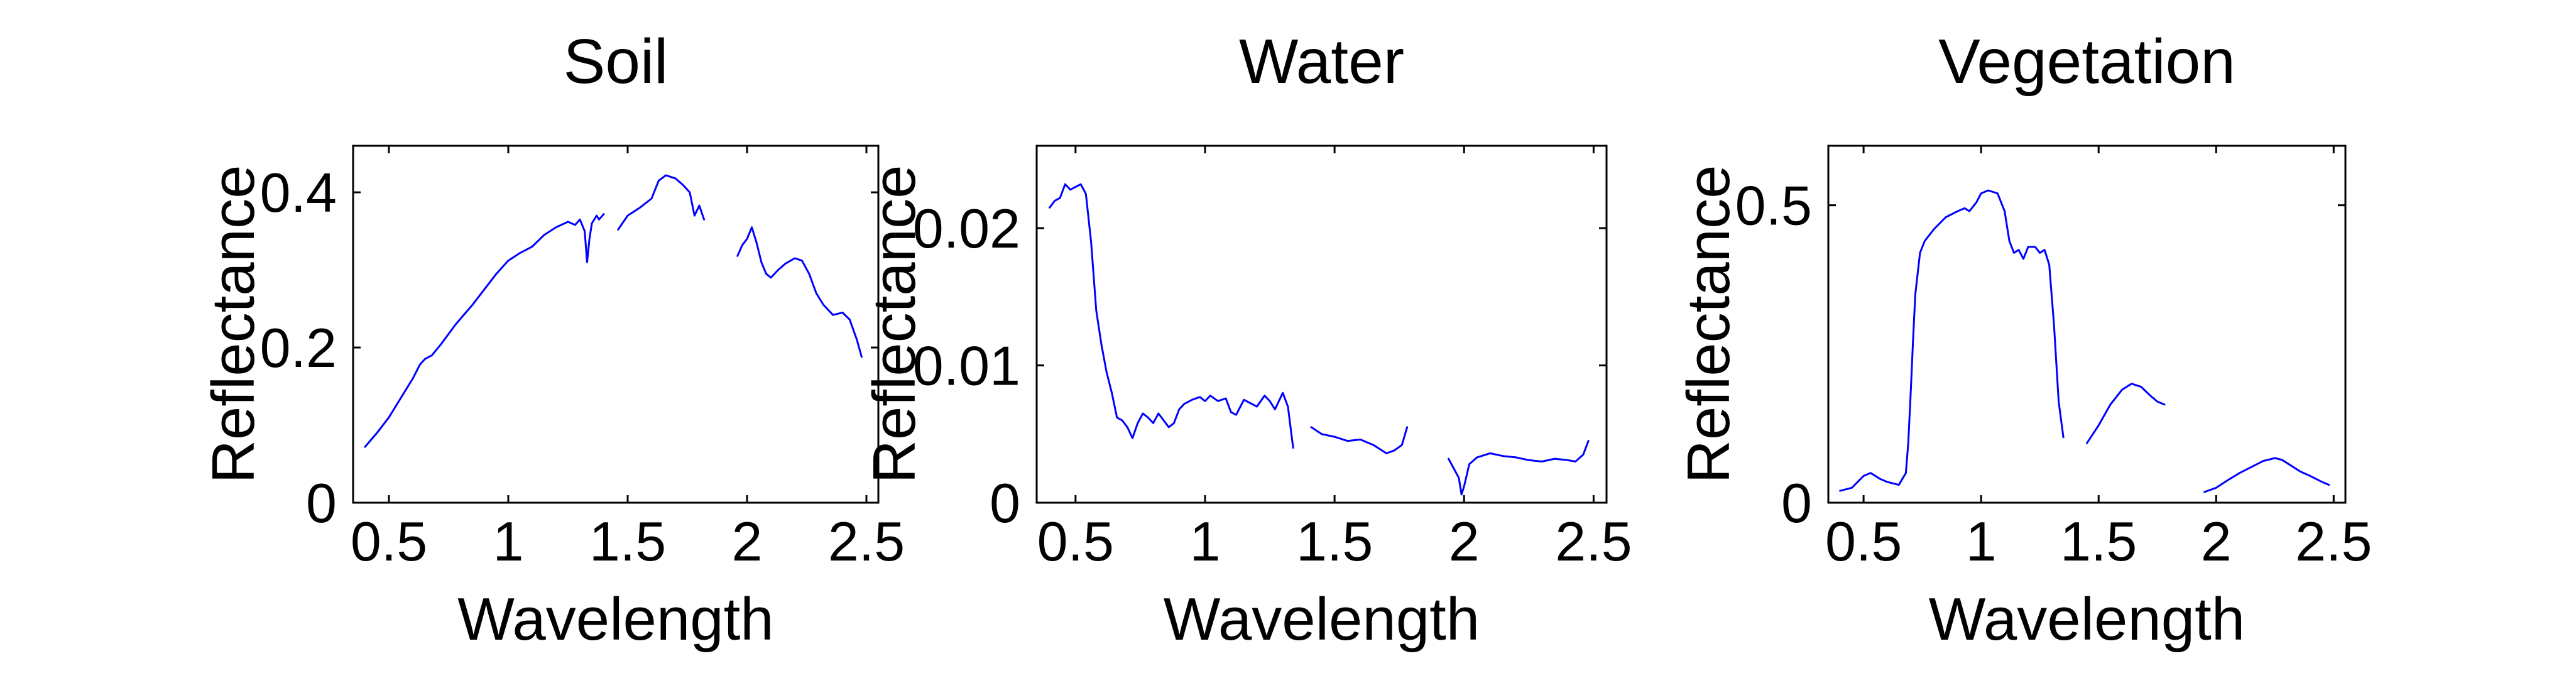 This screenshot has height=700, width=2576. Describe the element at coordinates (1773, 206) in the screenshot. I see `y-tick-label: 0.5` at that location.